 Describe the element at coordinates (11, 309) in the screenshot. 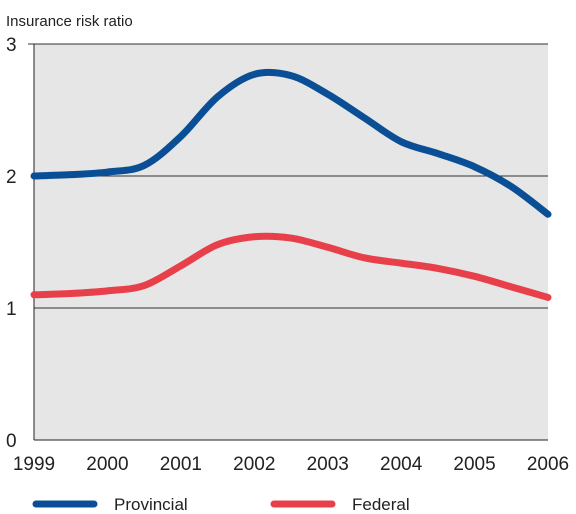

I see `y-tick-label: 1` at that location.